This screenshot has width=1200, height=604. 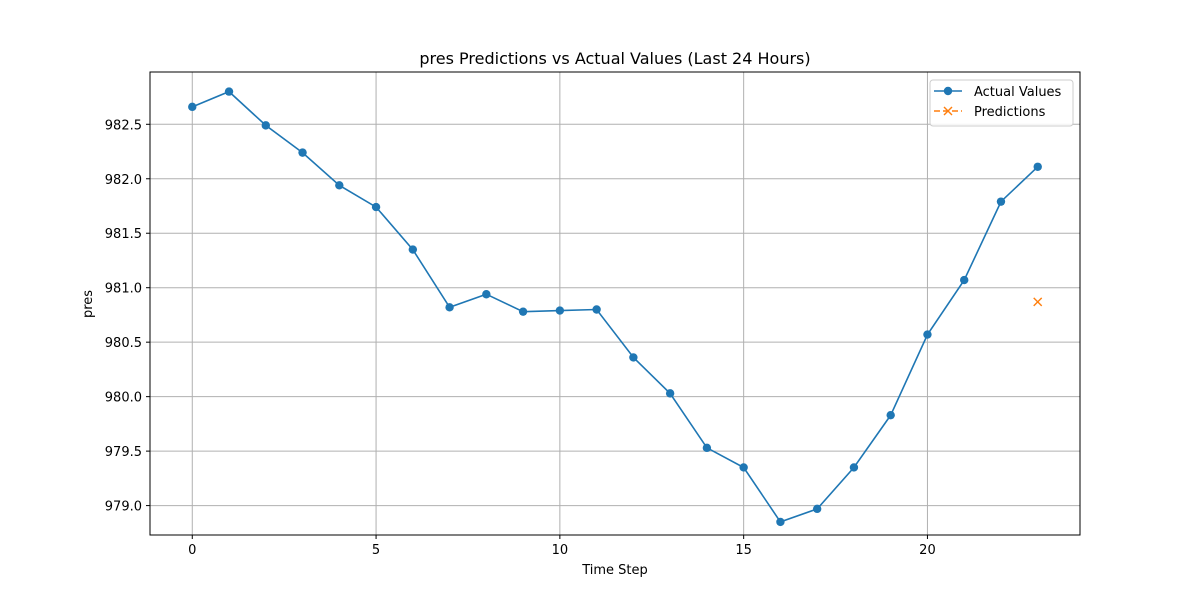 What do you see at coordinates (743, 550) in the screenshot?
I see `x-tick-label: 15` at bounding box center [743, 550].